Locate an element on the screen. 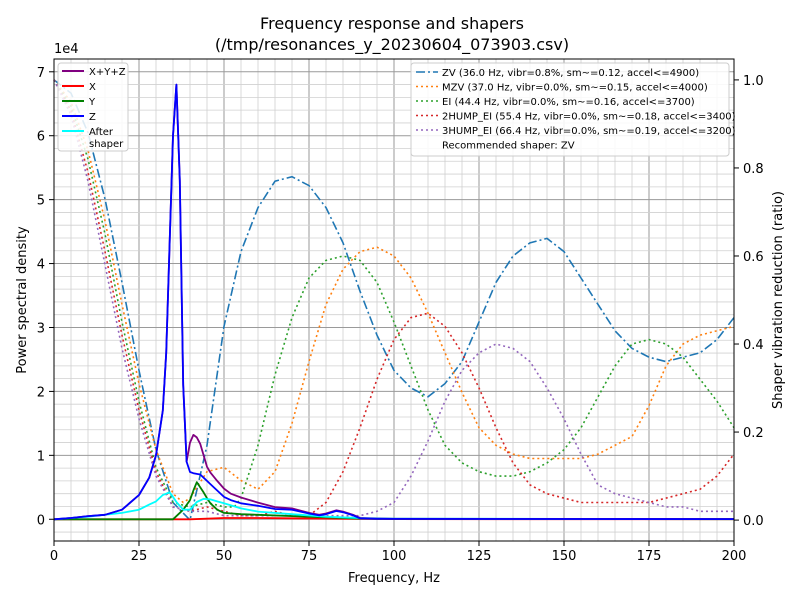  y-tick-label: 5 is located at coordinates (41, 201).